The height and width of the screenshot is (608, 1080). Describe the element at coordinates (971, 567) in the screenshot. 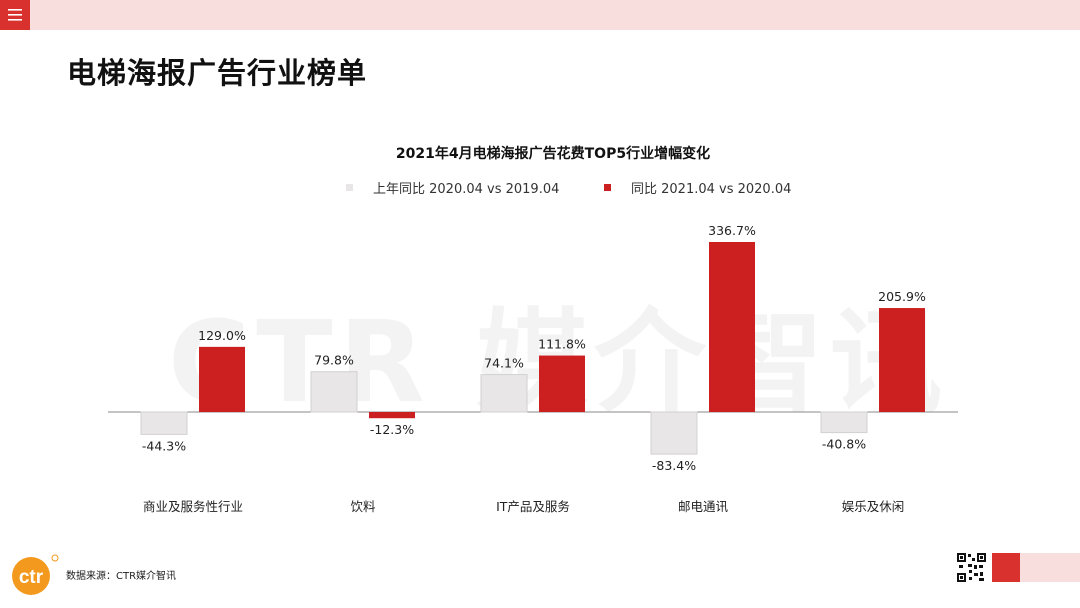

I see `qr-code-icon` at that location.